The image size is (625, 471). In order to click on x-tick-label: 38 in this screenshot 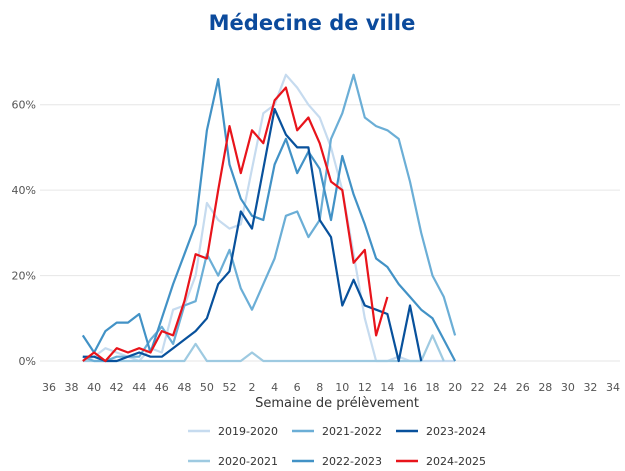, I will do `click(72, 387)`.